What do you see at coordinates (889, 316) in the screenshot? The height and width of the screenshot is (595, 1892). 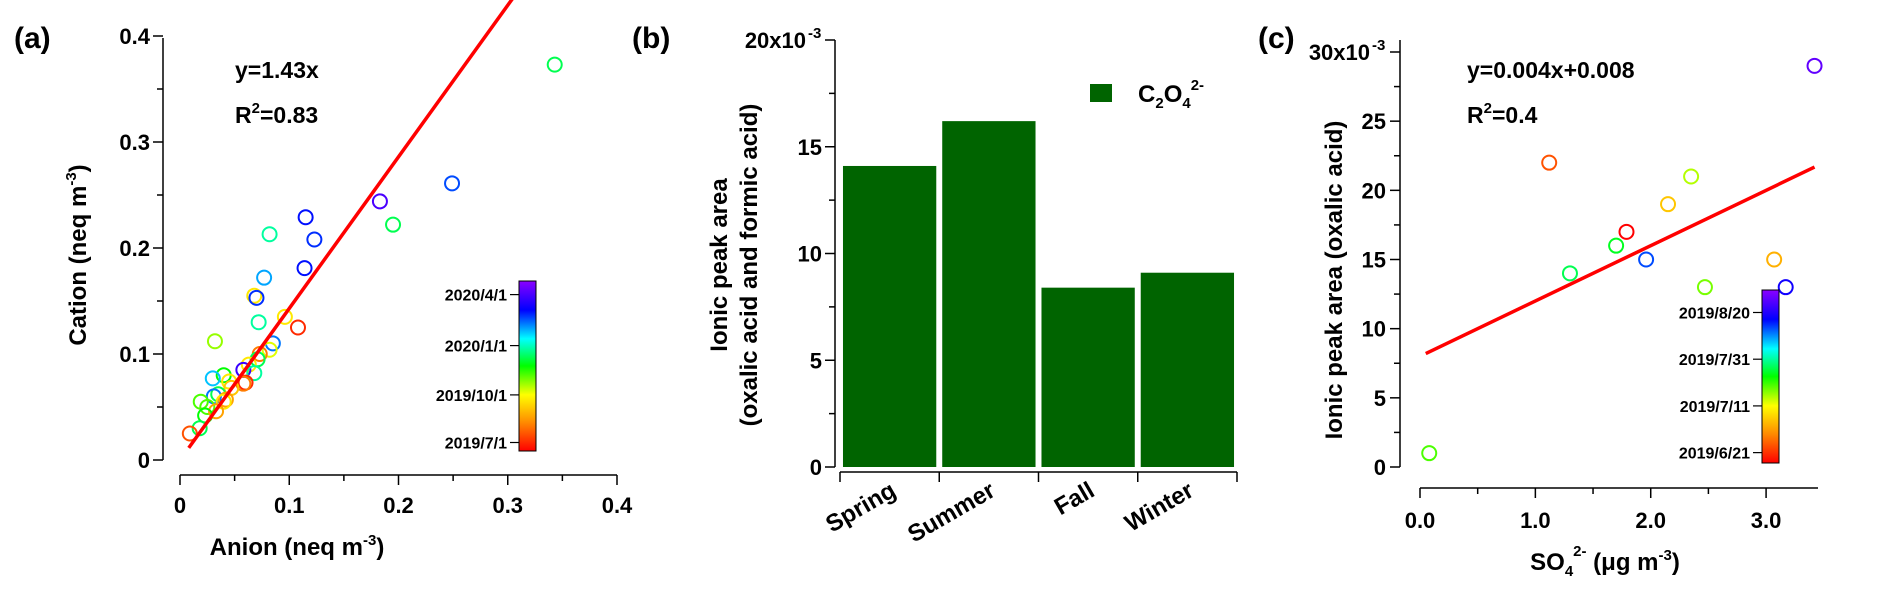 I see `panel-b-bar-spring` at bounding box center [889, 316].